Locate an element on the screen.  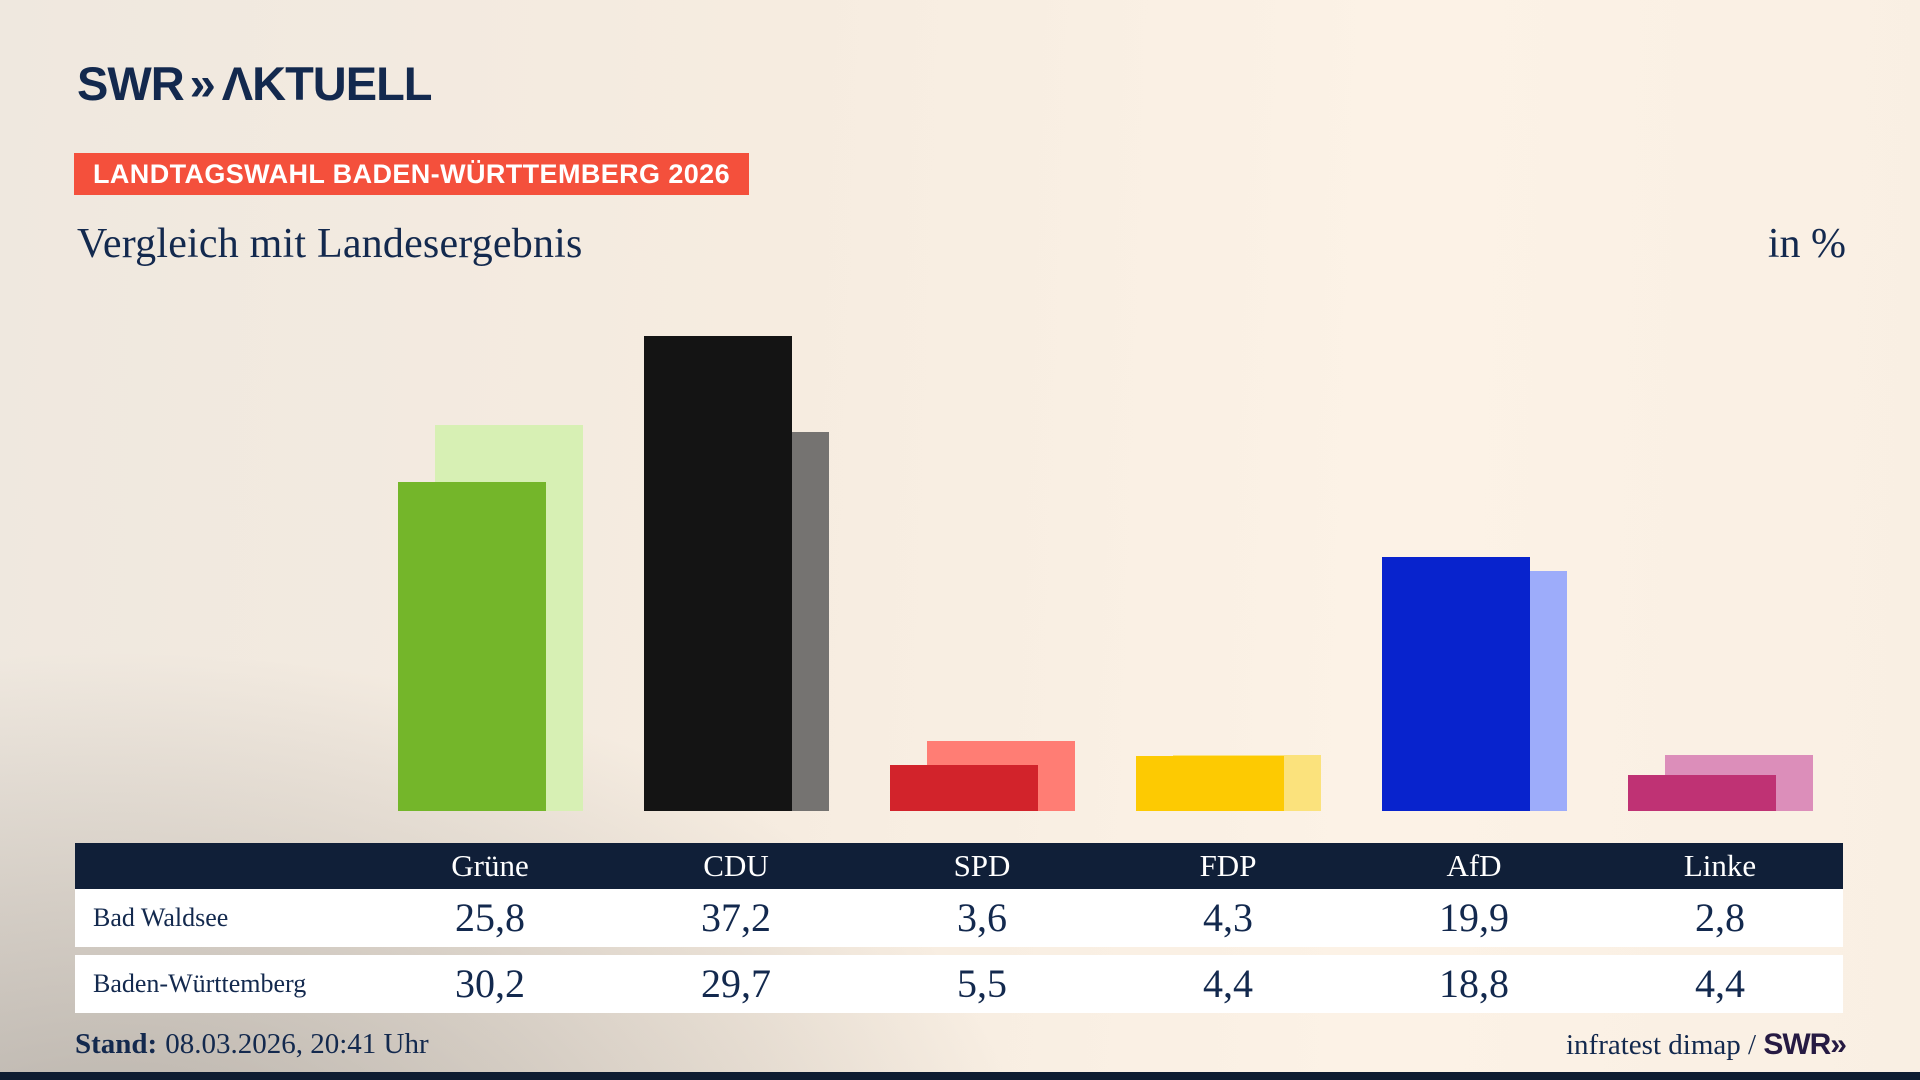
value-fdp: 4,3 is located at coordinates (1228, 918).